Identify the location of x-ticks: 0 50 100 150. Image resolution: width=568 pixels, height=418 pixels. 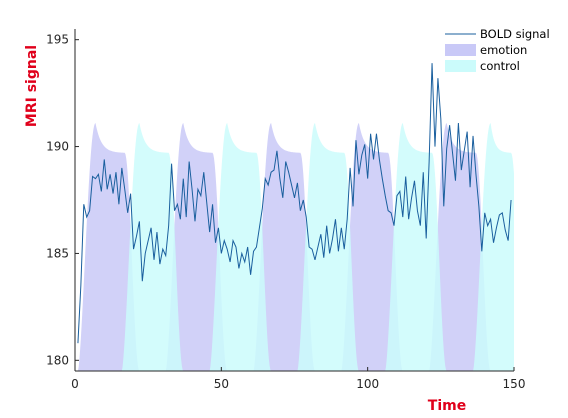
(298, 379).